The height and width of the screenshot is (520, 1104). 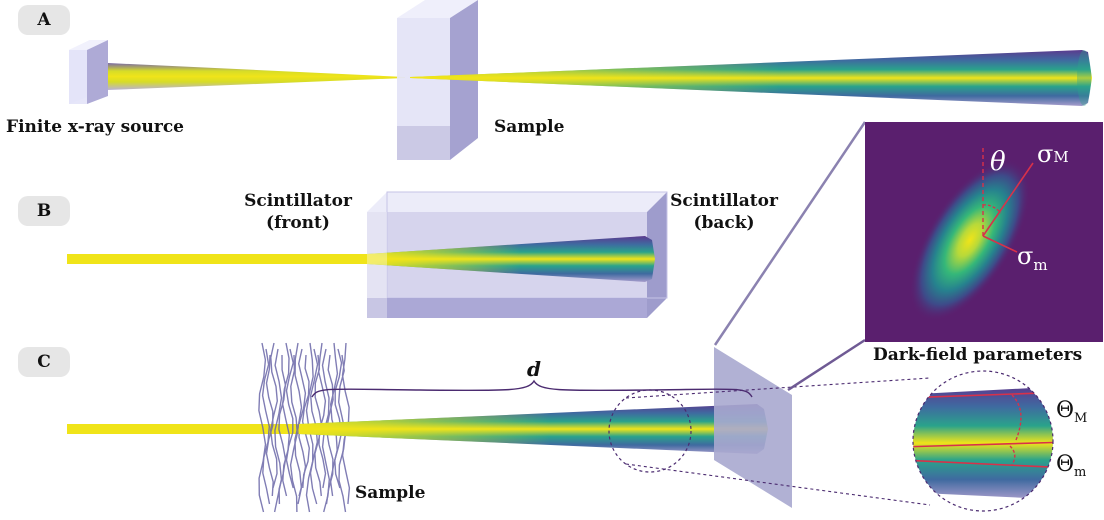 I want to click on theta-label: θ, so click(x=998, y=162).